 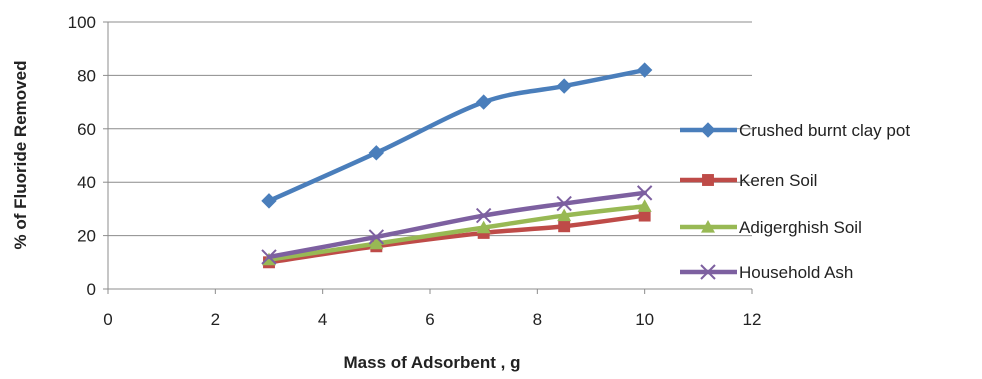 What do you see at coordinates (86, 129) in the screenshot?
I see `y-tick-label: 60` at bounding box center [86, 129].